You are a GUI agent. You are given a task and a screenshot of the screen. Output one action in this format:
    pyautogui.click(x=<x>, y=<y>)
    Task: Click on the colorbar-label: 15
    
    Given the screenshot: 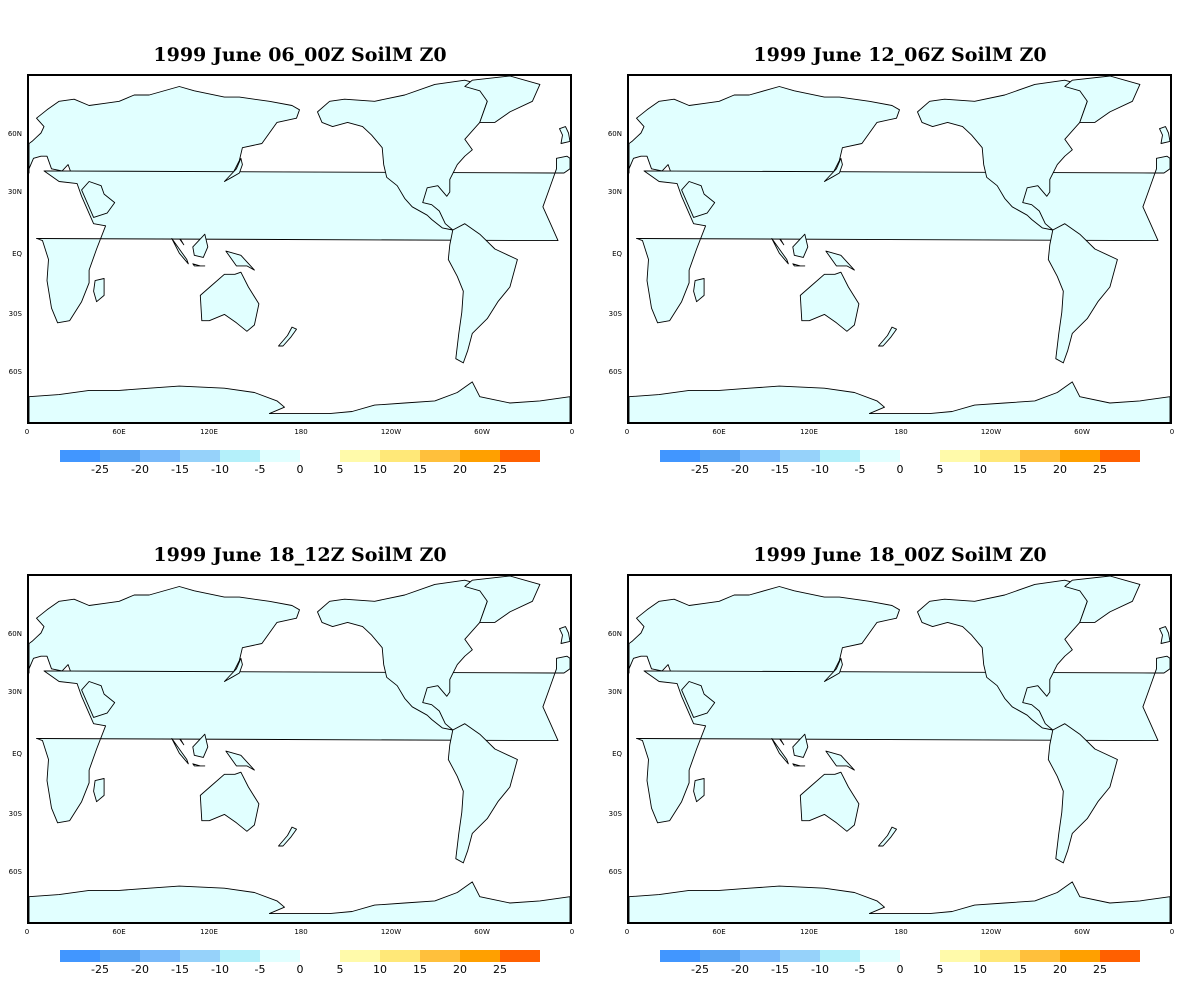 What is the action you would take?
    pyautogui.click(x=1020, y=469)
    